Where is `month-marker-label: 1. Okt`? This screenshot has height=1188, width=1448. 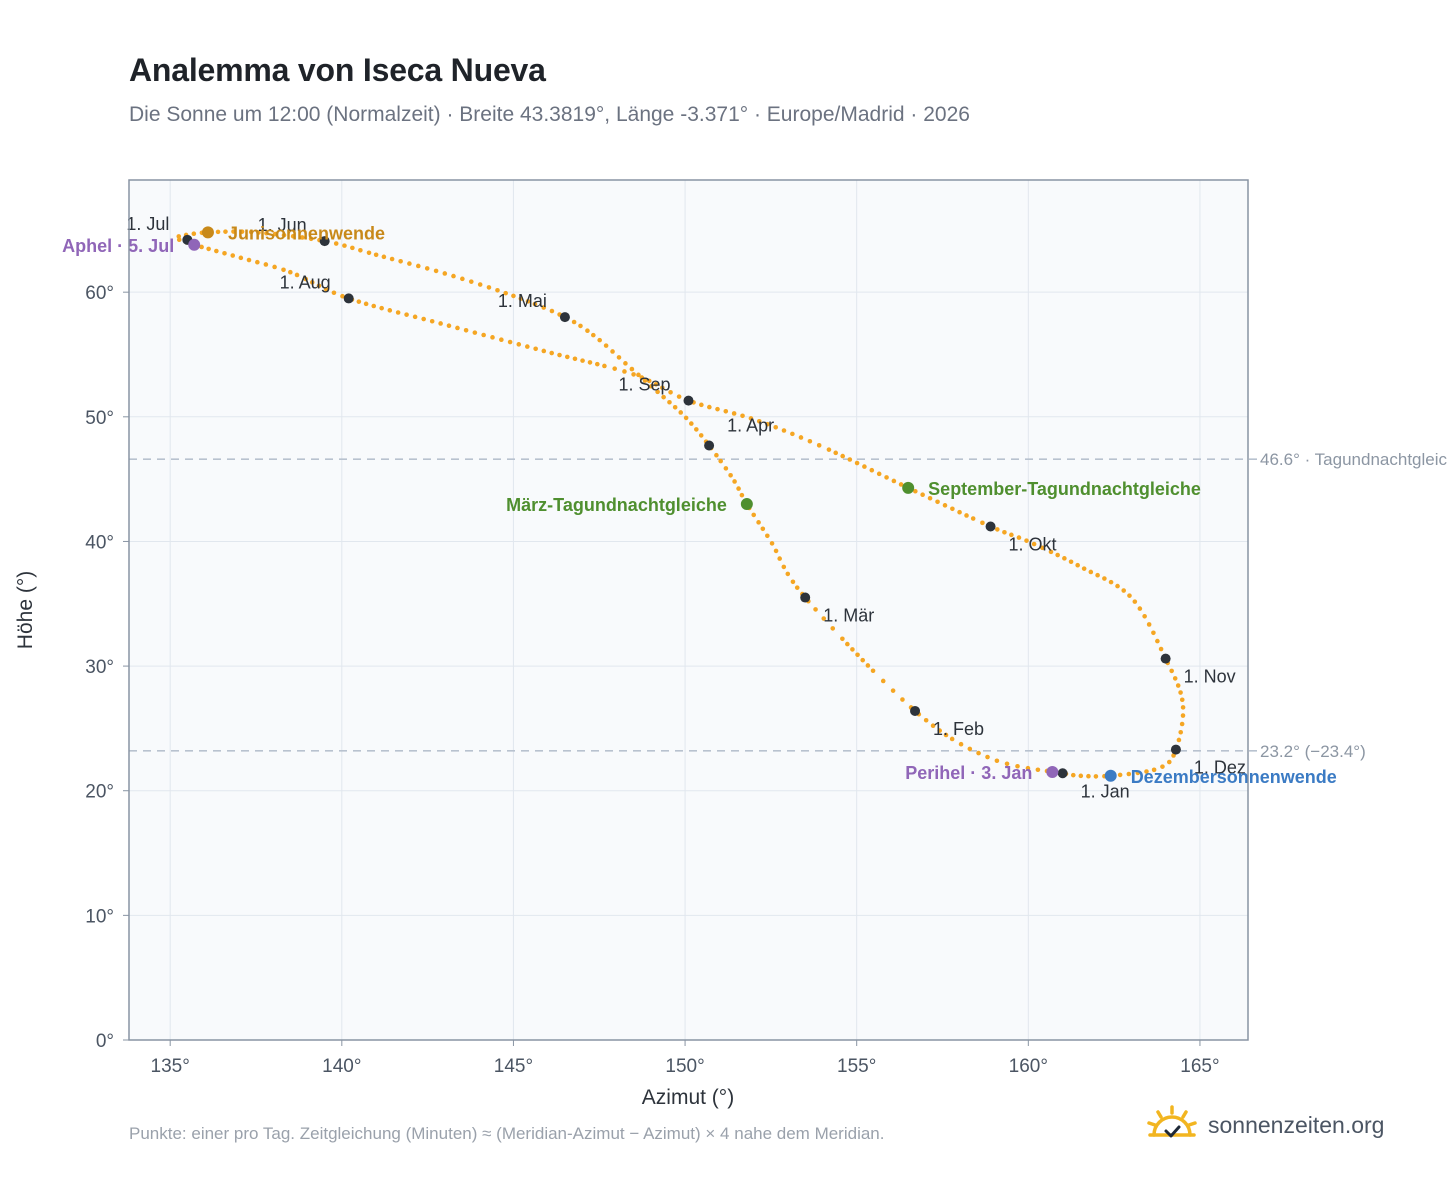
month-marker-label: 1. Okt is located at coordinates (1033, 544).